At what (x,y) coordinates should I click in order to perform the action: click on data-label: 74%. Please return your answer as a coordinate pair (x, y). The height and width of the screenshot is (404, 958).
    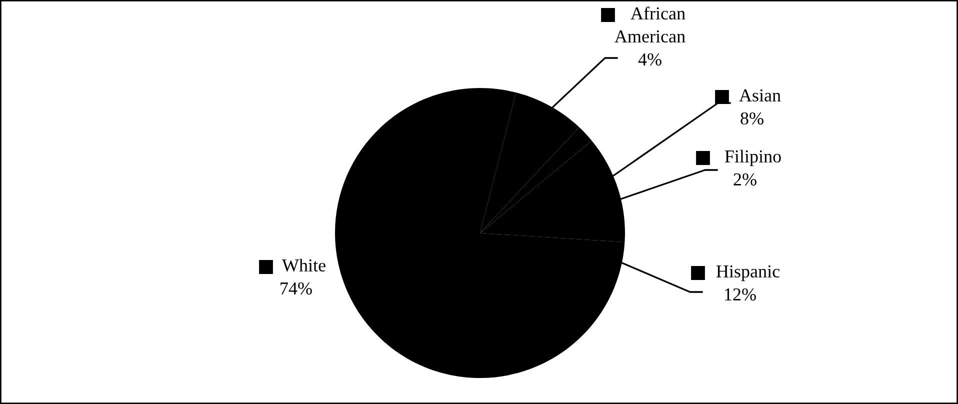
    Looking at the image, I should click on (296, 288).